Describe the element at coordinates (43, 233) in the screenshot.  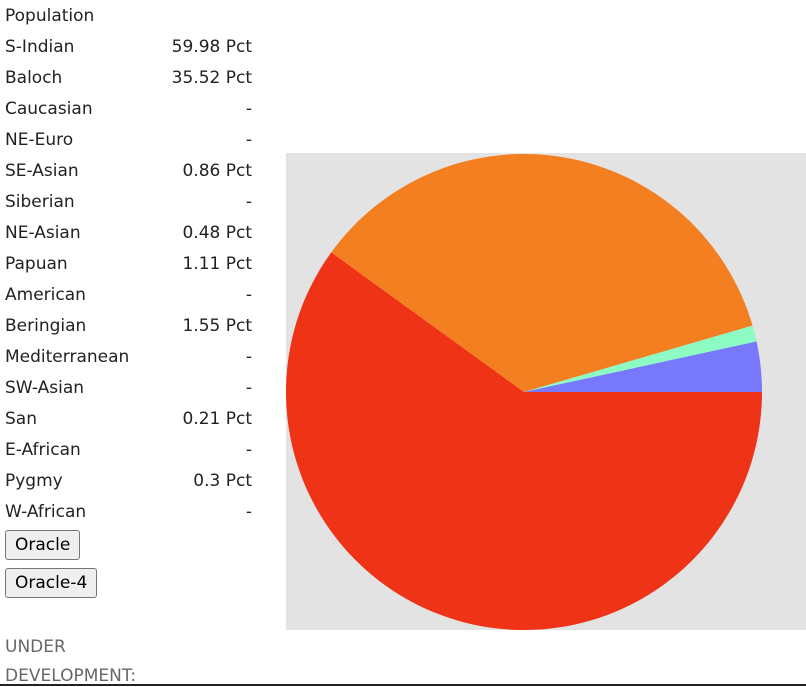
I see `row-label: NE-Asian` at that location.